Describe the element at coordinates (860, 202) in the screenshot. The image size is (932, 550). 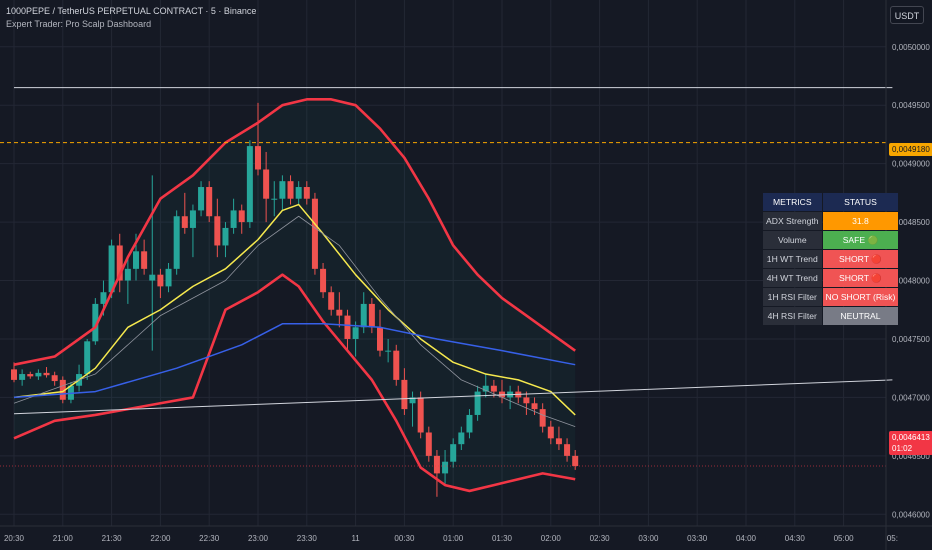
I see `status-header: STATUS` at that location.